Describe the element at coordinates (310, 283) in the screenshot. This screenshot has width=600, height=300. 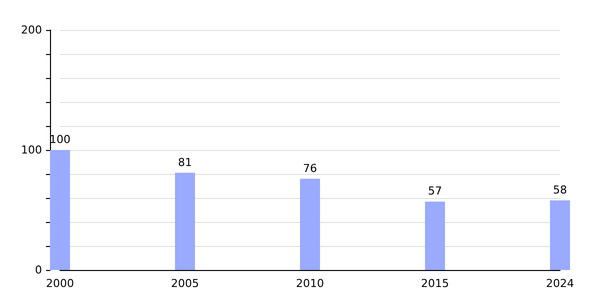
I see `x-tick-label: 2010` at that location.